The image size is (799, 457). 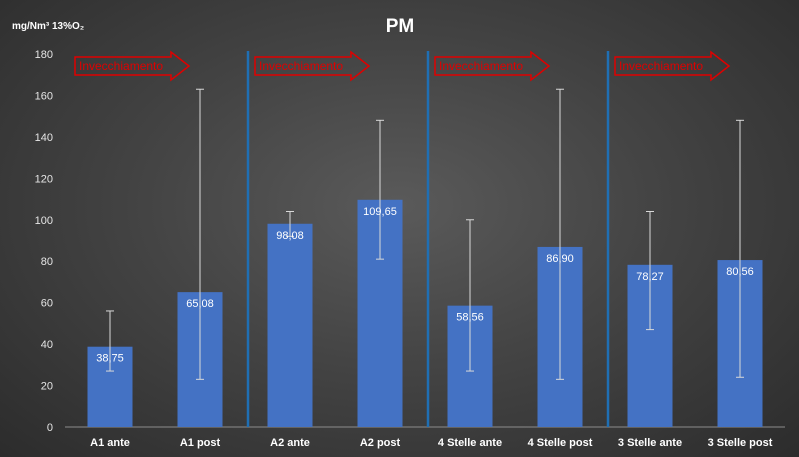 What do you see at coordinates (470, 443) in the screenshot?
I see `x-tick-label-5: 4 Stelle ante` at bounding box center [470, 443].